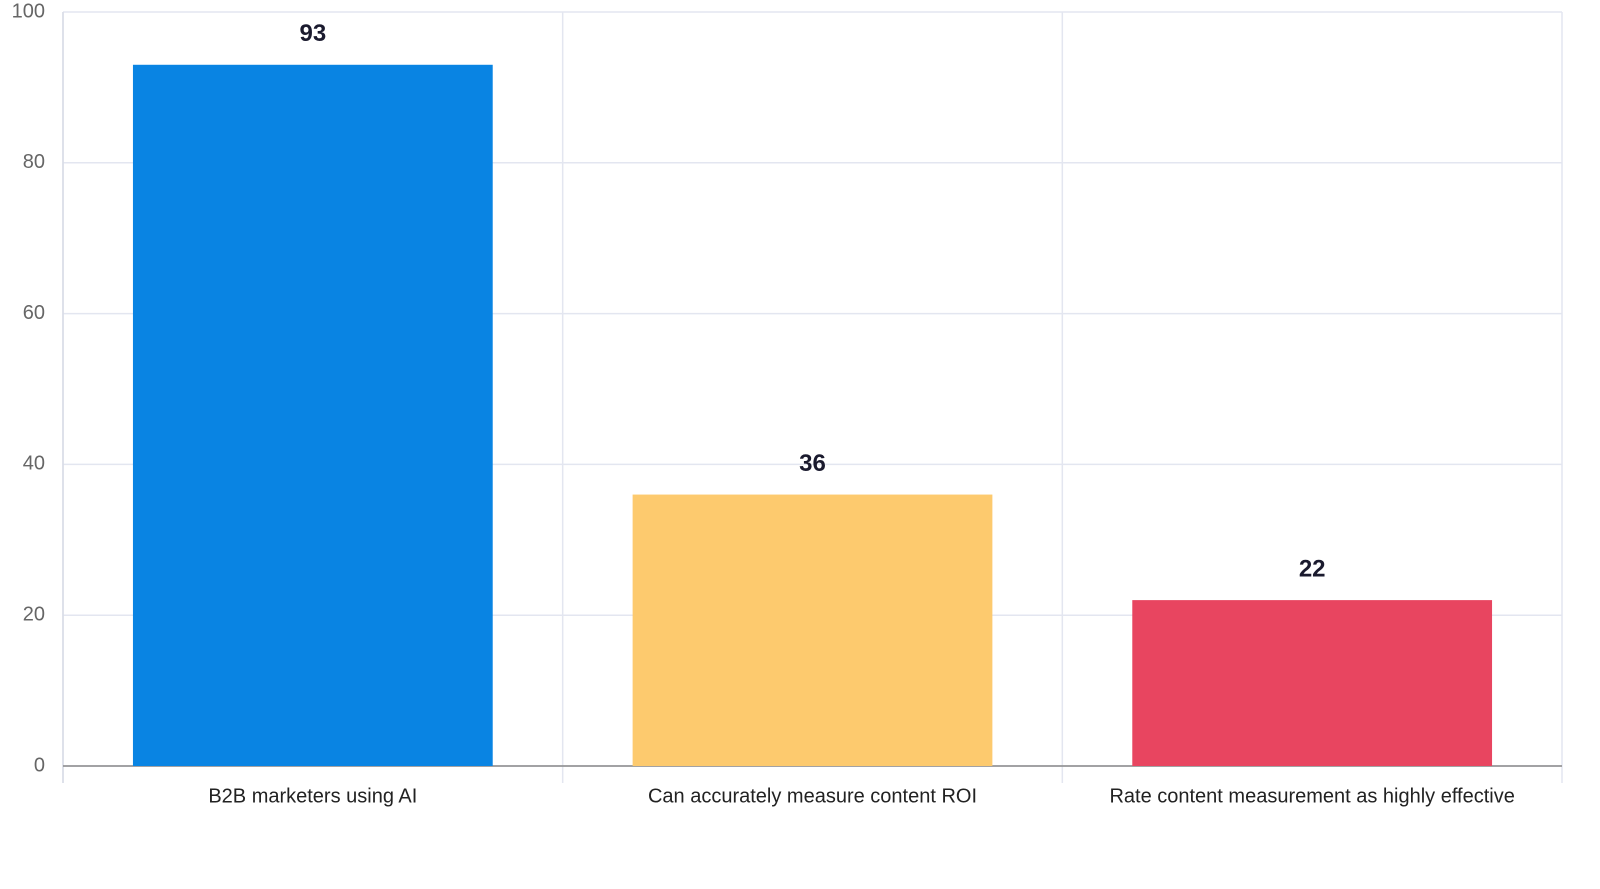 The width and height of the screenshot is (1600, 889). Describe the element at coordinates (34, 464) in the screenshot. I see `y-tick-label: 40` at that location.